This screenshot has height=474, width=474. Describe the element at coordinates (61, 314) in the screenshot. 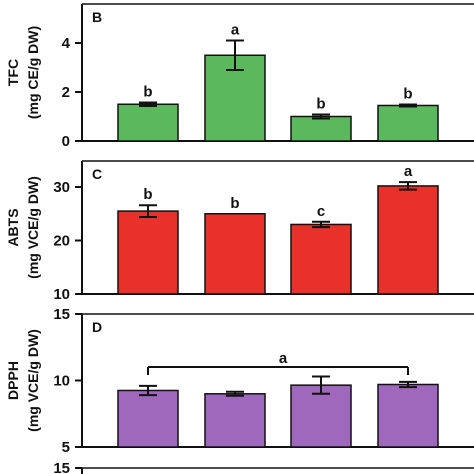

I see `y-tick-label: 15` at that location.